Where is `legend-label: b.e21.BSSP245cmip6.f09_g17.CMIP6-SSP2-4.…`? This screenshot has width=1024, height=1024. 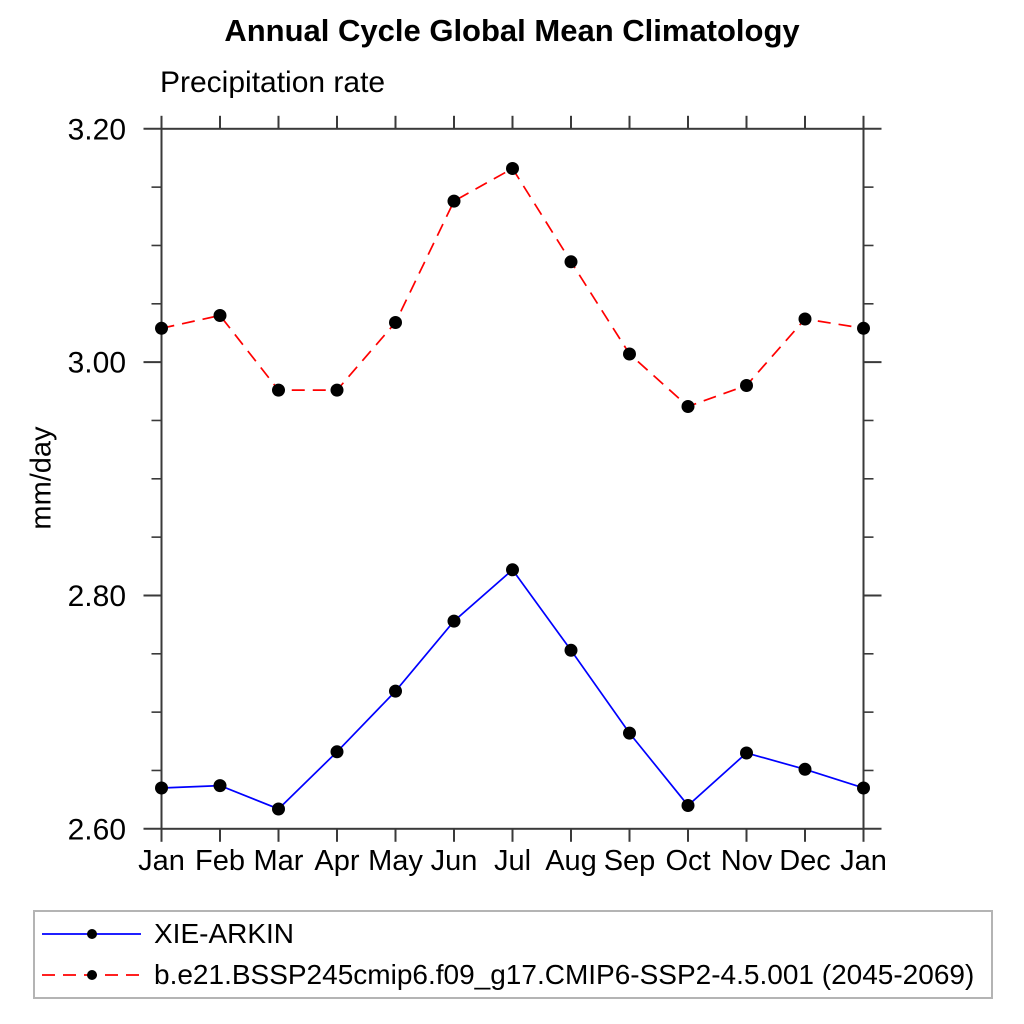
legend-label: b.e21.BSSP245cmip6.f09_g17.CMIP6-SSP2-4.… is located at coordinates (564, 974).